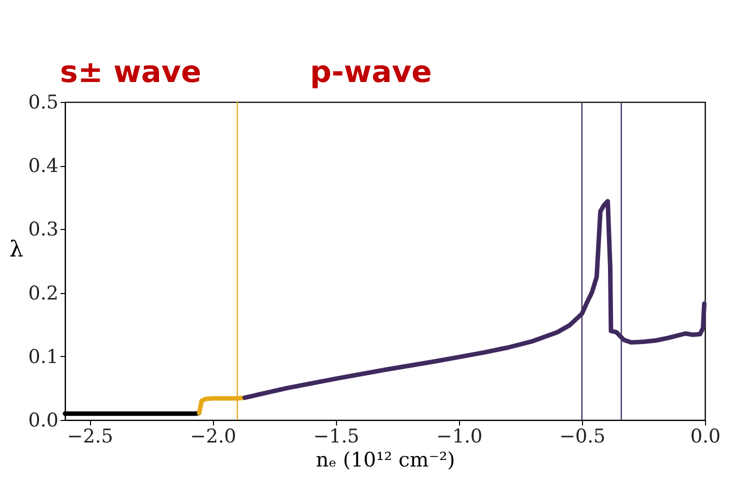 The height and width of the screenshot is (478, 746). Describe the element at coordinates (43, 357) in the screenshot. I see `y-tick-label: 0.1` at that location.